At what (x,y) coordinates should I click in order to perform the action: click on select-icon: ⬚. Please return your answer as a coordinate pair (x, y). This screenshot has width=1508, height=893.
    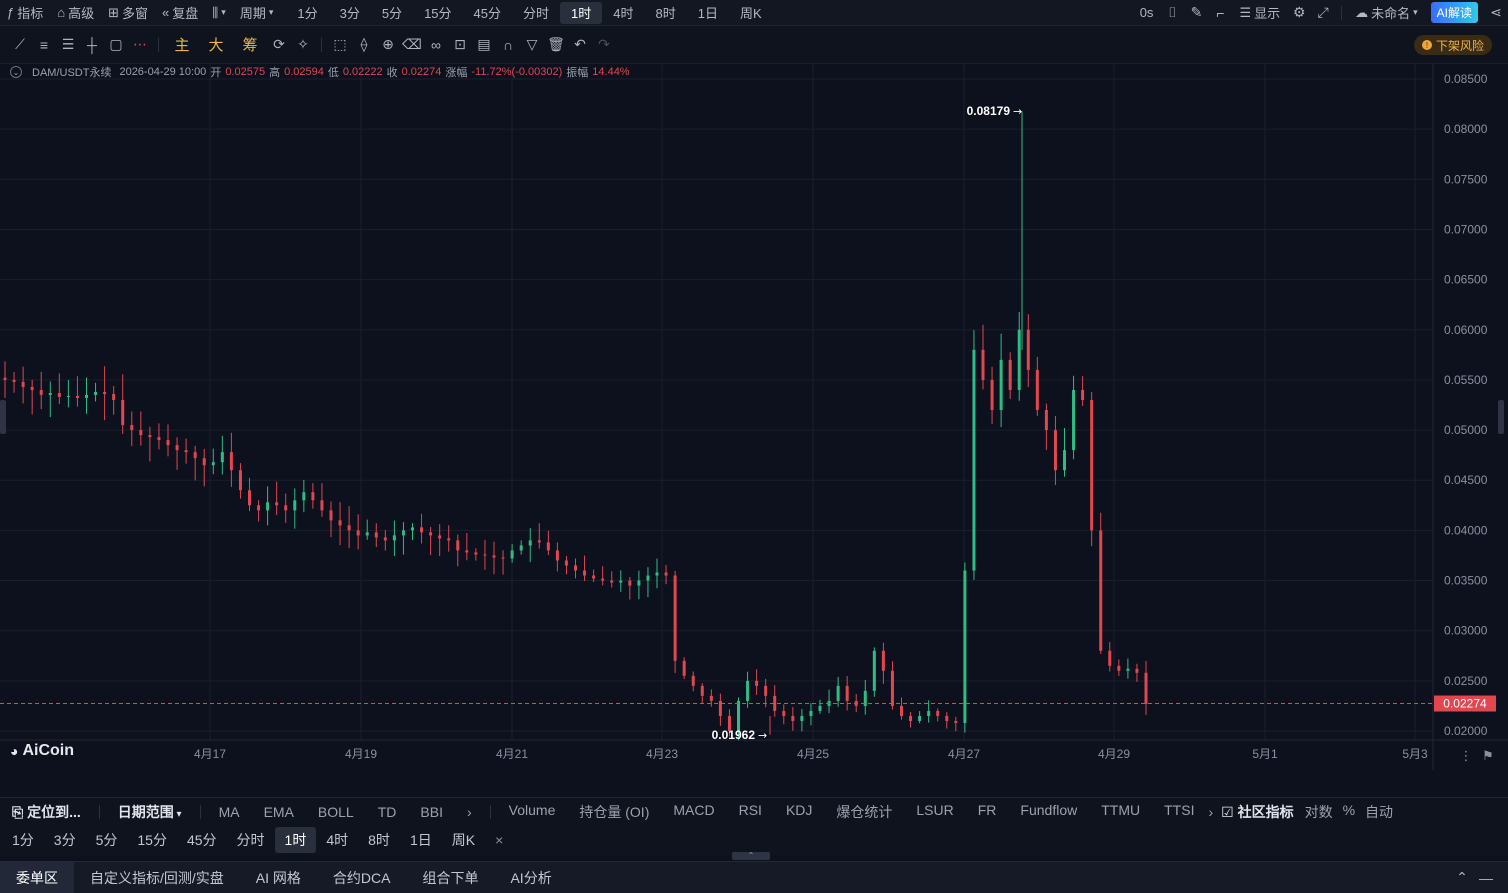
    Looking at the image, I should click on (340, 44).